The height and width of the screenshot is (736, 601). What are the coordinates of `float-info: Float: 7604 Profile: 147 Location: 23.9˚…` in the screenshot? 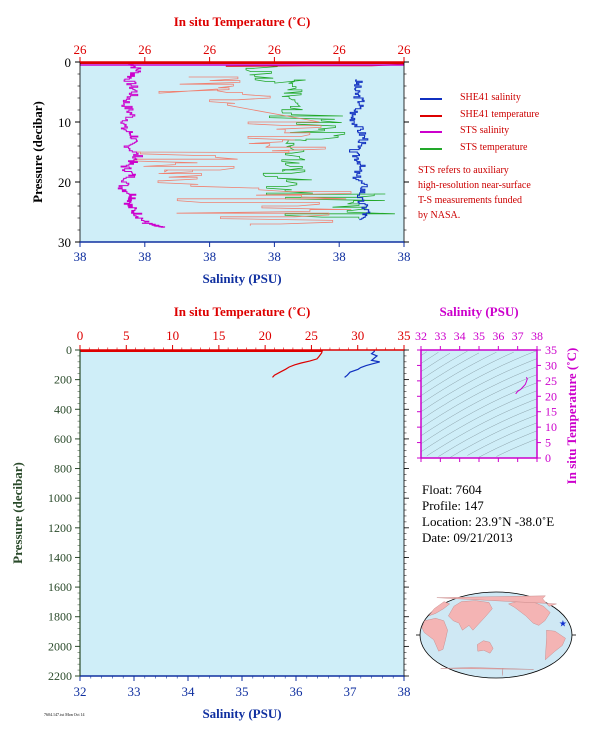 It's located at (488, 514).